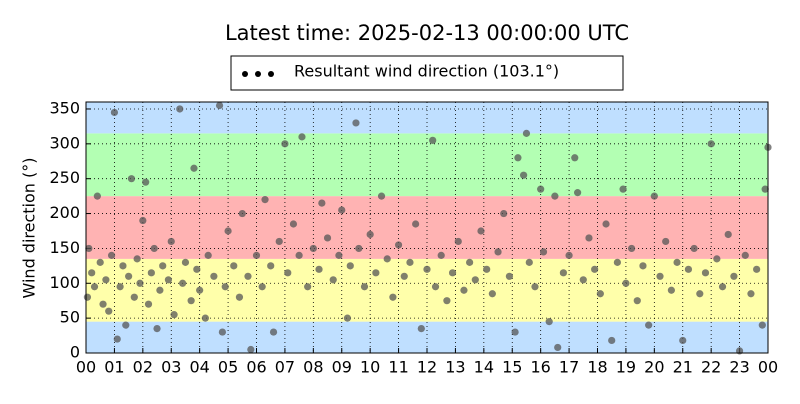 This screenshot has height=404, width=800. I want to click on x-tick-label: 00, so click(86, 367).